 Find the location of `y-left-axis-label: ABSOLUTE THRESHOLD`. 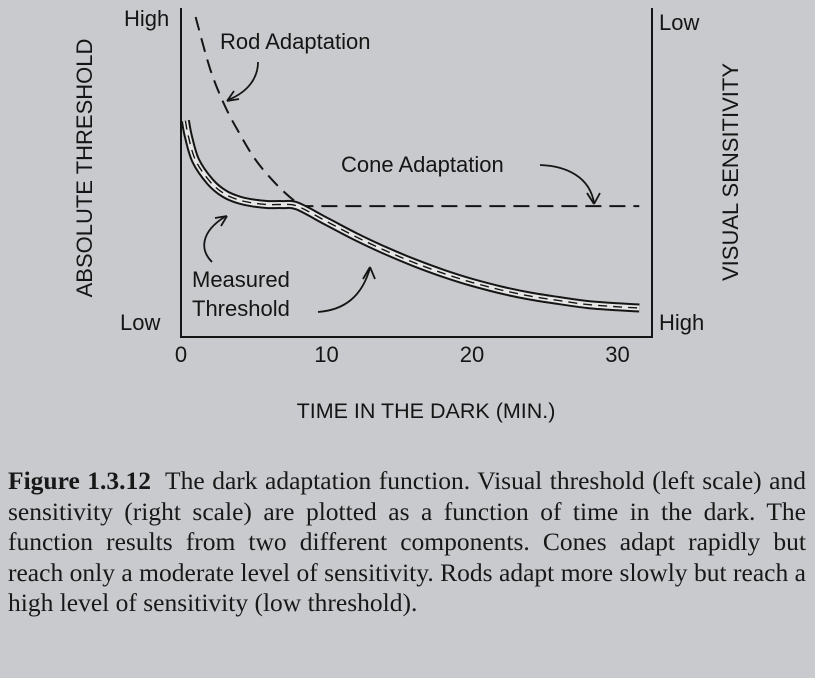

y-left-axis-label: ABSOLUTE THRESHOLD is located at coordinates (84, 168).